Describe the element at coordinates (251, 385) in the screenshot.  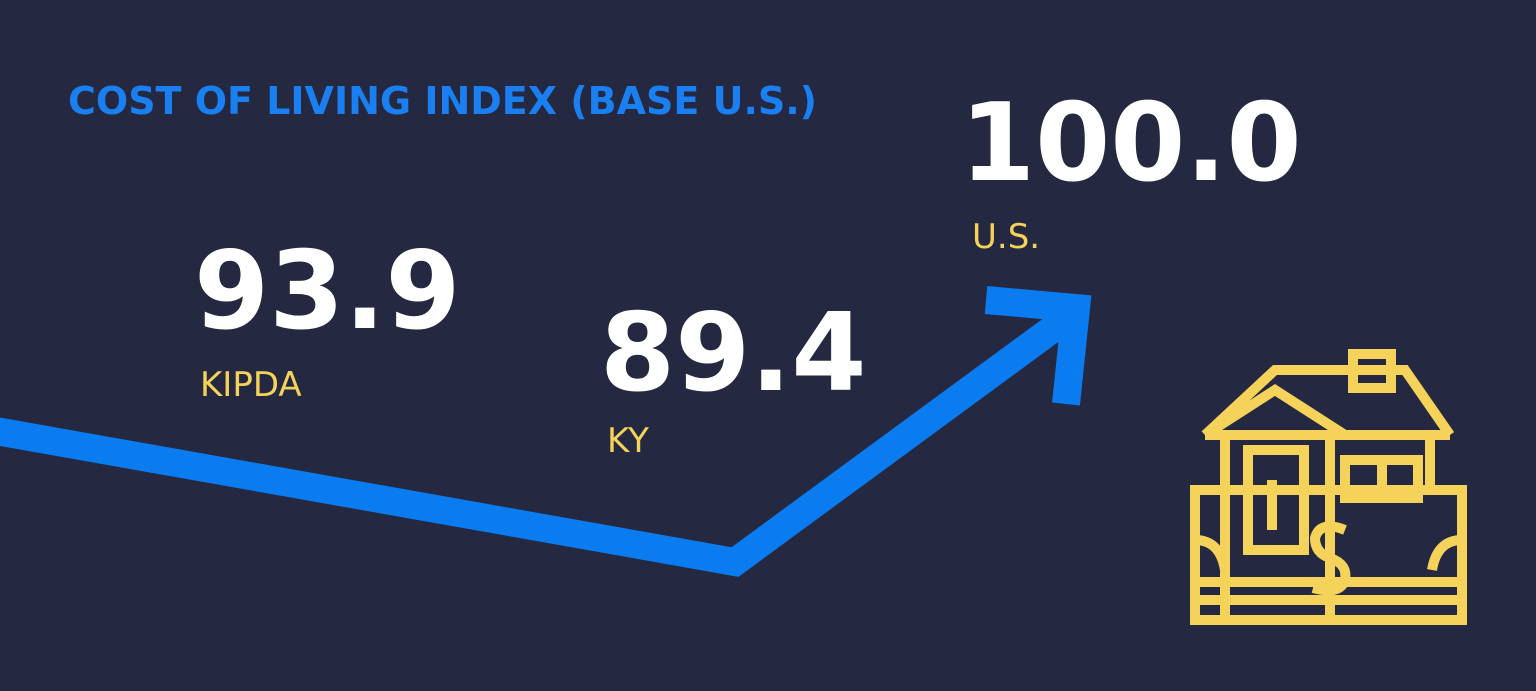
I see `label: KIPDA` at that location.